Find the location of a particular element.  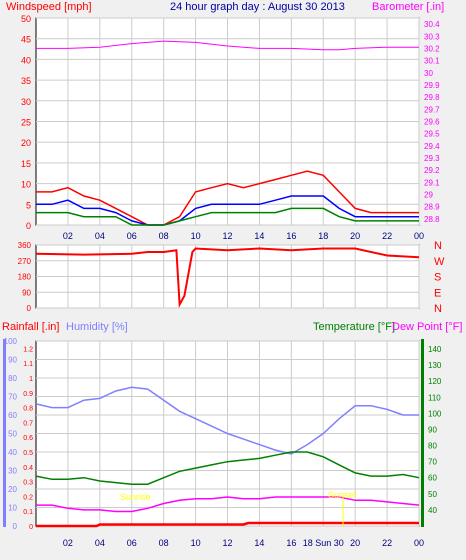

rain-tick-label: 0.2 is located at coordinates (28, 497).